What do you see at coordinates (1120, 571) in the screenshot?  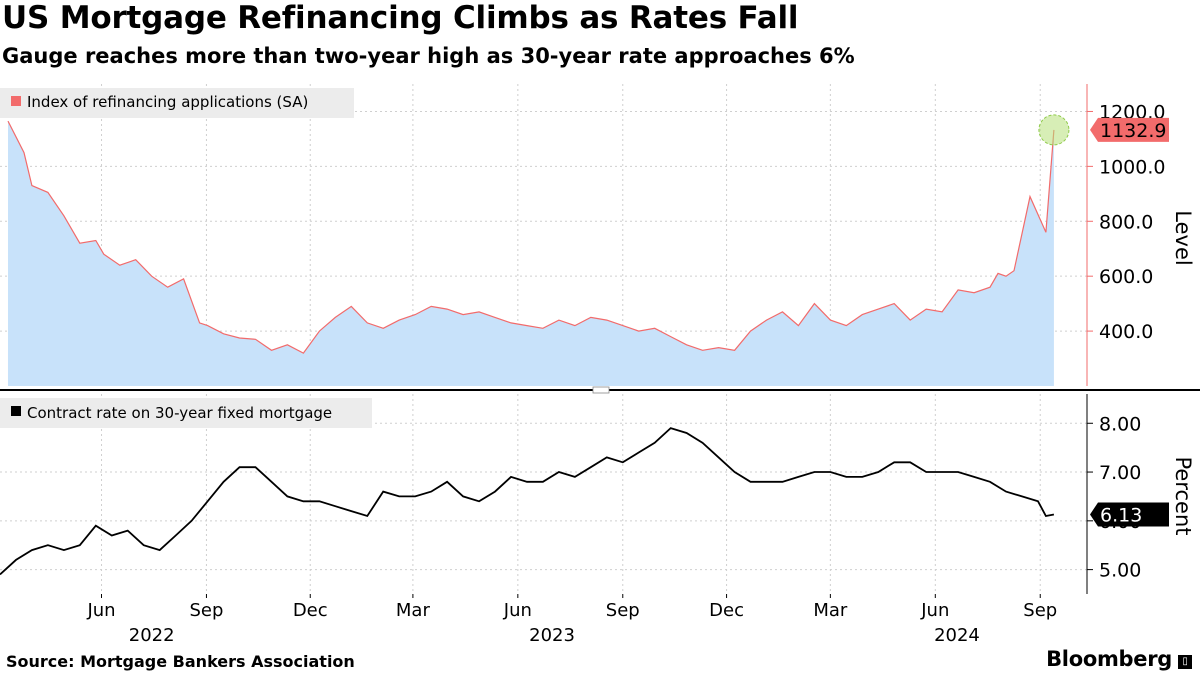 I see `rate-tick-label: 5.00` at bounding box center [1120, 571].